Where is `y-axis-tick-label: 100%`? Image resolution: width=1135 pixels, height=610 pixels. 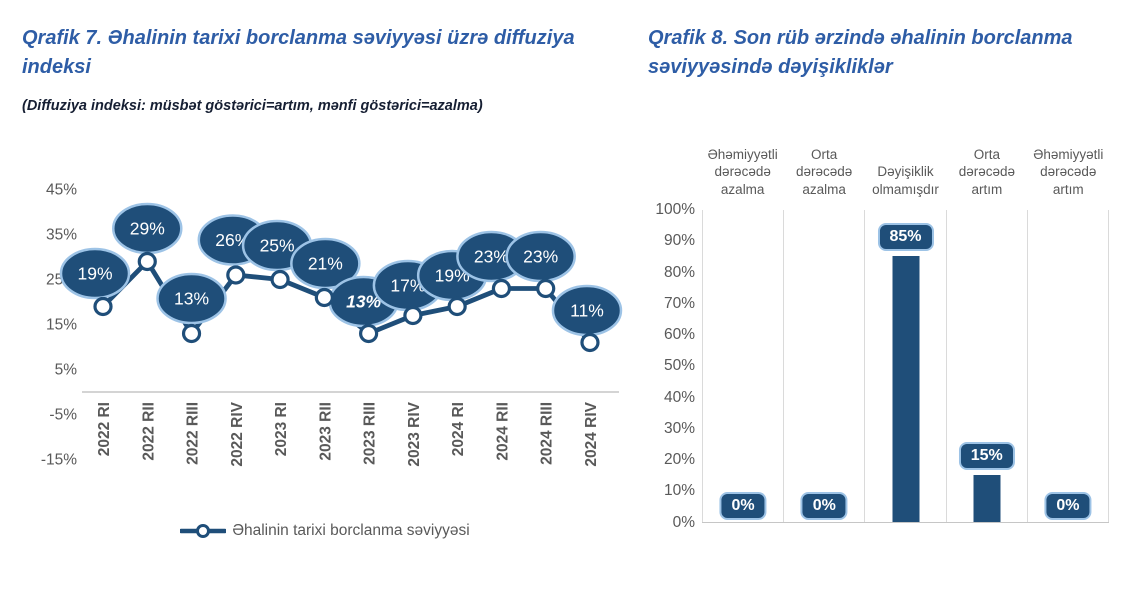 y-axis-tick-label: 100% is located at coordinates (675, 209).